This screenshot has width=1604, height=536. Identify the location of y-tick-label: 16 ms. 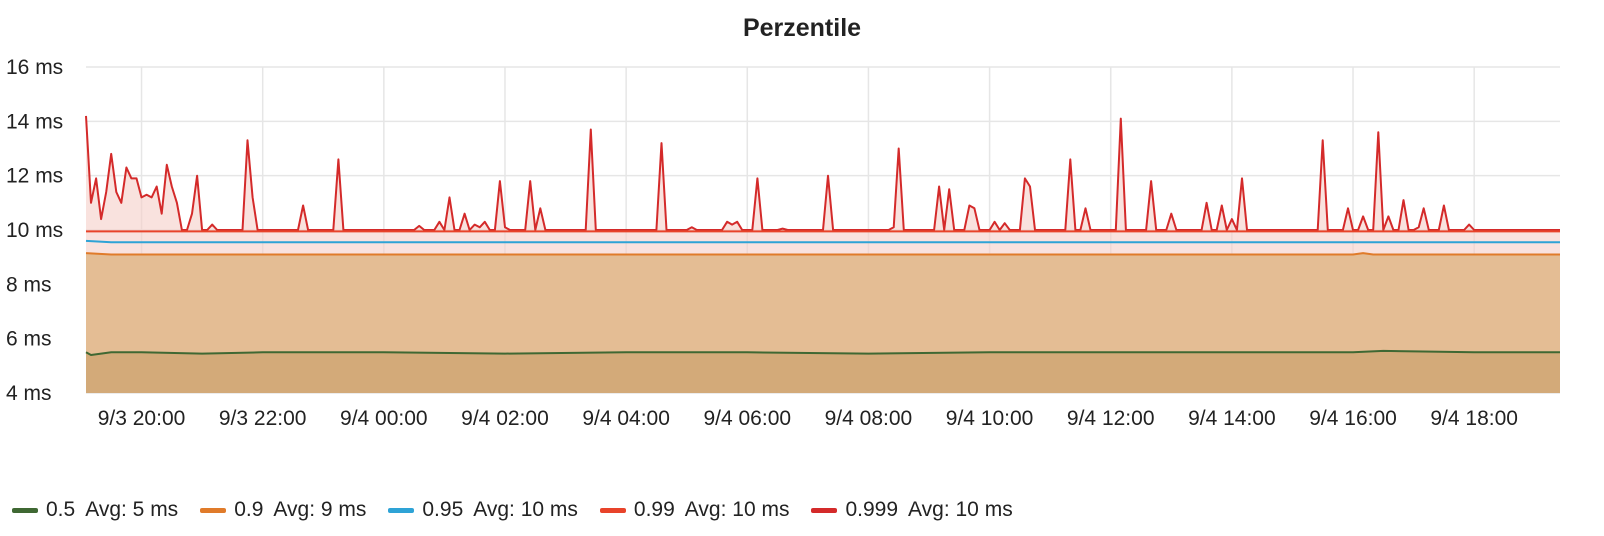
(34, 67).